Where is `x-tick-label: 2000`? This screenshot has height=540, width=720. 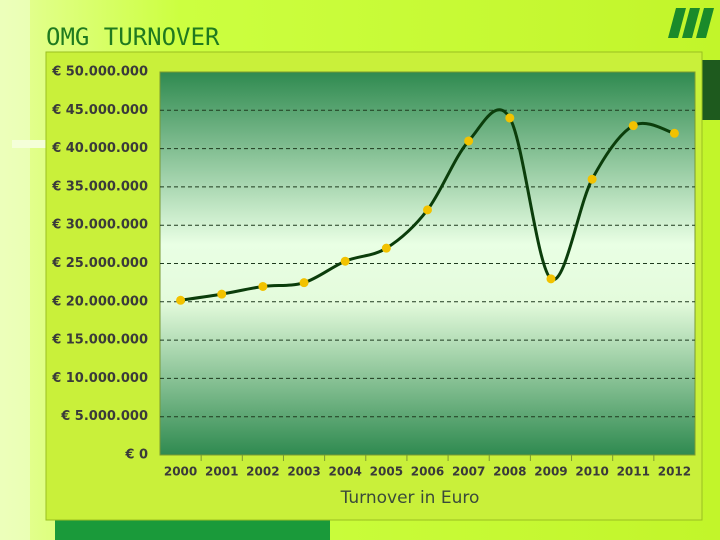 x-tick-label: 2000 is located at coordinates (180, 472).